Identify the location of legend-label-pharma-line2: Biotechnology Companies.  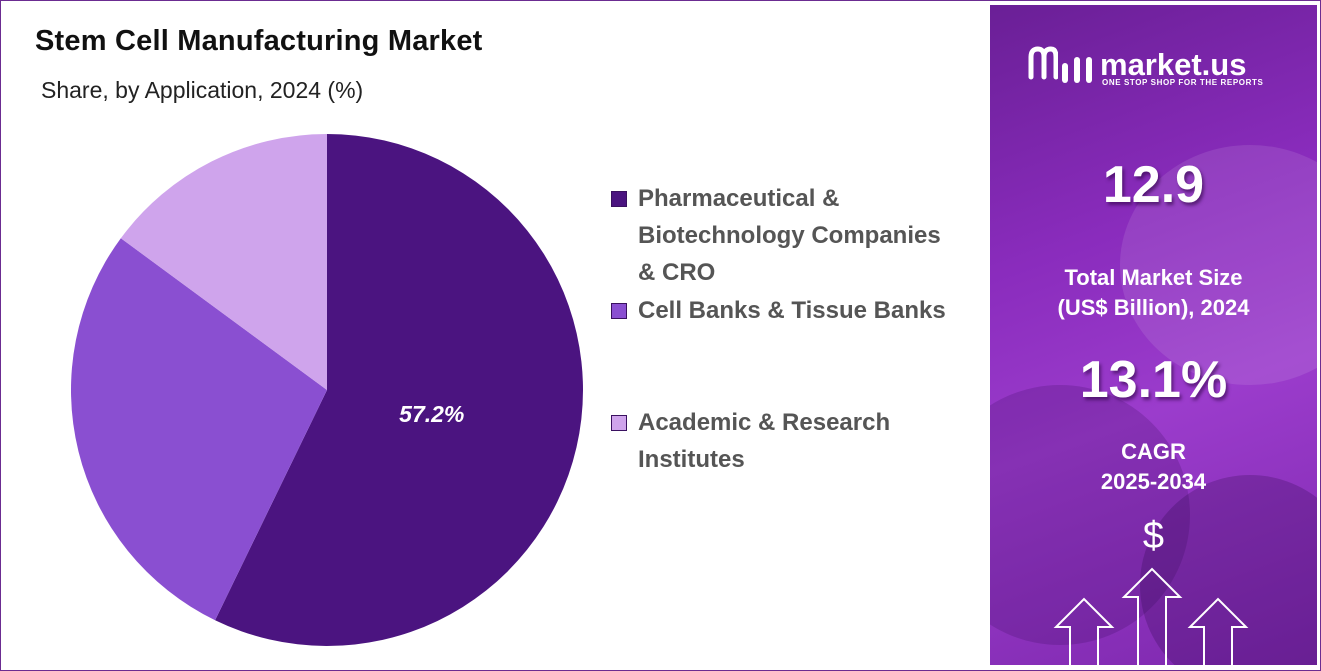
(789, 235).